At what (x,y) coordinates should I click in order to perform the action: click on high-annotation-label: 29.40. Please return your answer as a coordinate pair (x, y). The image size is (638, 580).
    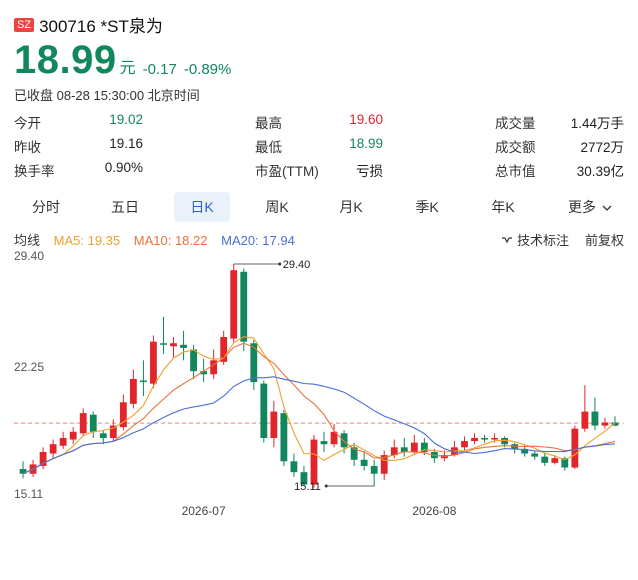
    Looking at the image, I should click on (297, 265).